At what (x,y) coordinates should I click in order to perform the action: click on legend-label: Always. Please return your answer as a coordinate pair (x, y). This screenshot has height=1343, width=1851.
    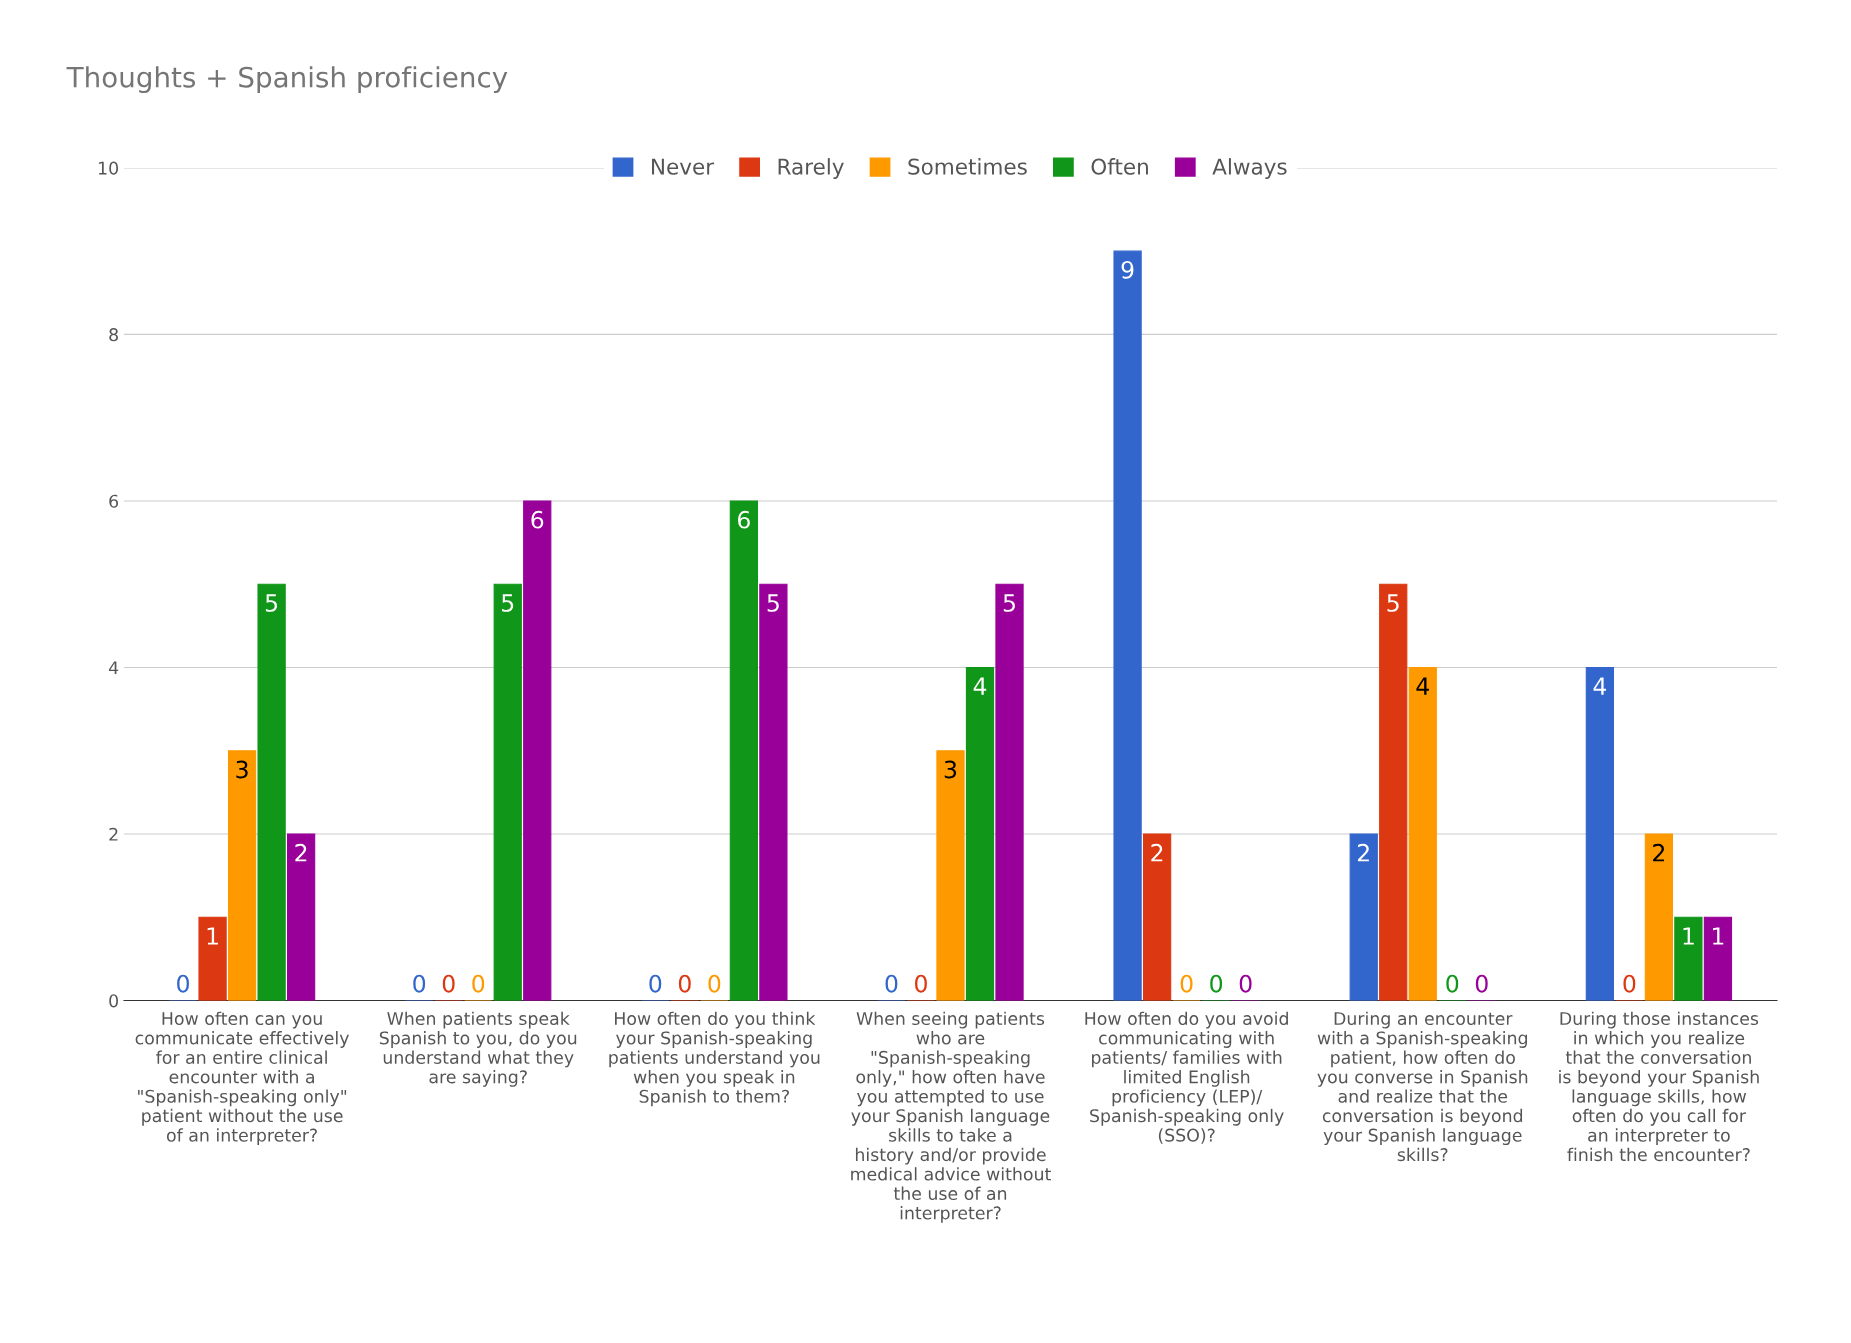
    Looking at the image, I should click on (1249, 168).